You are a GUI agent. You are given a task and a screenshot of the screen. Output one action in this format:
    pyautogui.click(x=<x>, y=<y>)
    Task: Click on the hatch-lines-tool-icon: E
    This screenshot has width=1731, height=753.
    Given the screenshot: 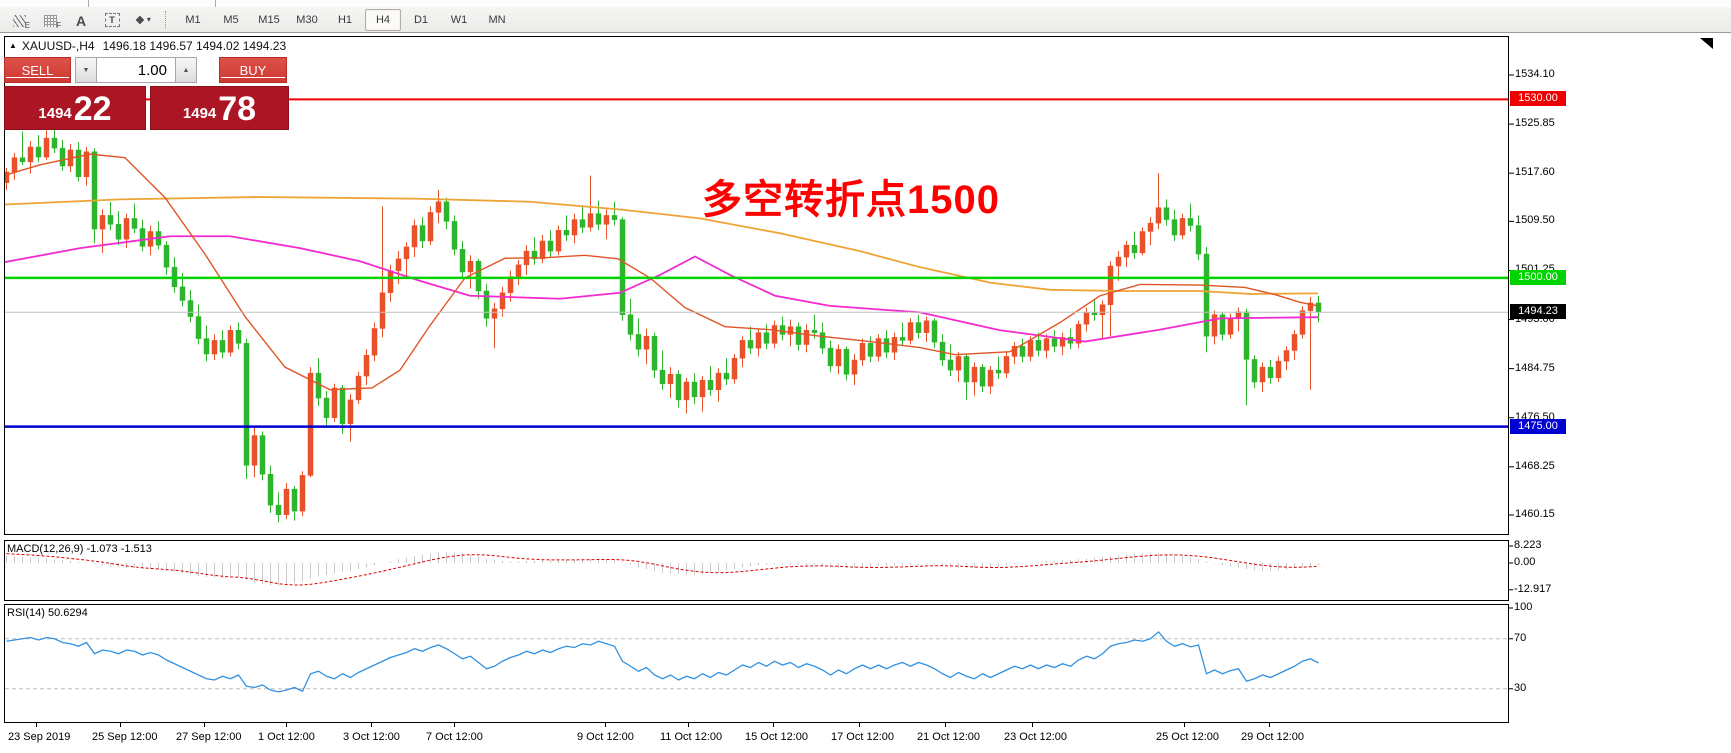 What is the action you would take?
    pyautogui.click(x=19, y=20)
    